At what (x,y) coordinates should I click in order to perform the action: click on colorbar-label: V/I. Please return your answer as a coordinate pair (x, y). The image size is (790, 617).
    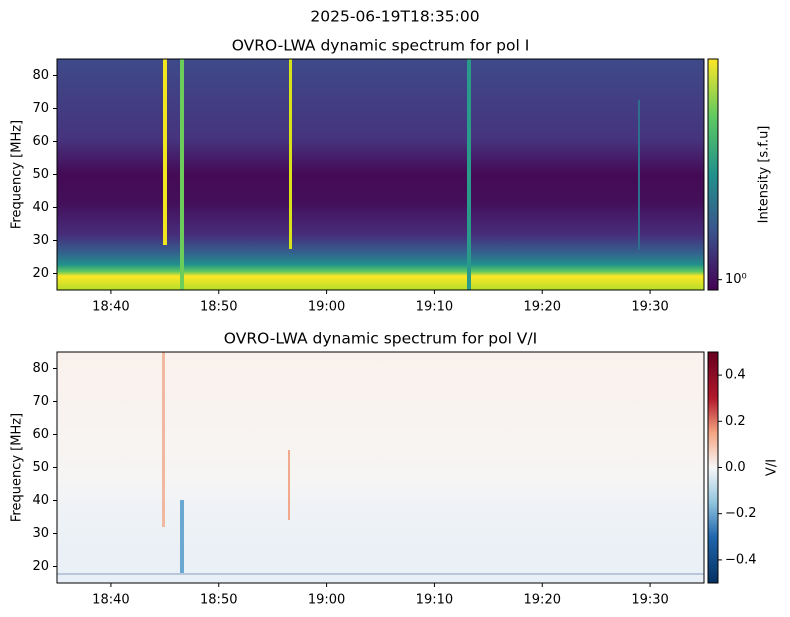
    Looking at the image, I should click on (772, 467).